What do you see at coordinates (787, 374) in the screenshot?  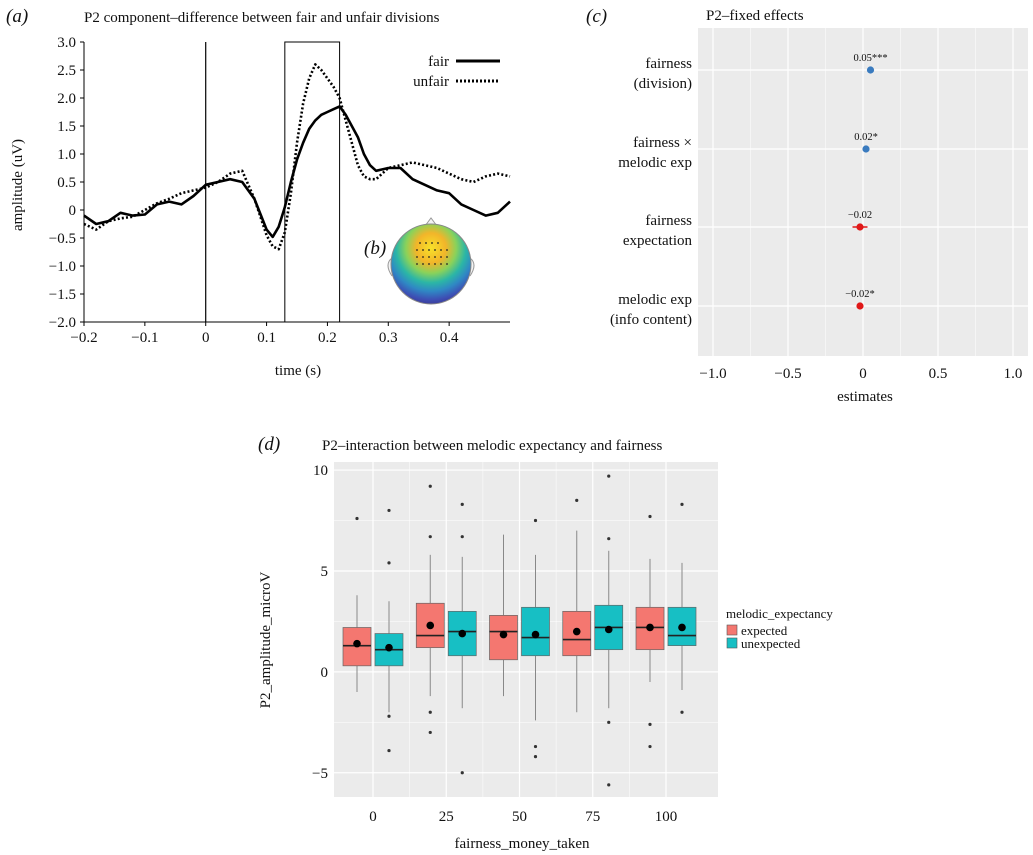 I see `chart-c-xtick-label: −0.5` at bounding box center [787, 374].